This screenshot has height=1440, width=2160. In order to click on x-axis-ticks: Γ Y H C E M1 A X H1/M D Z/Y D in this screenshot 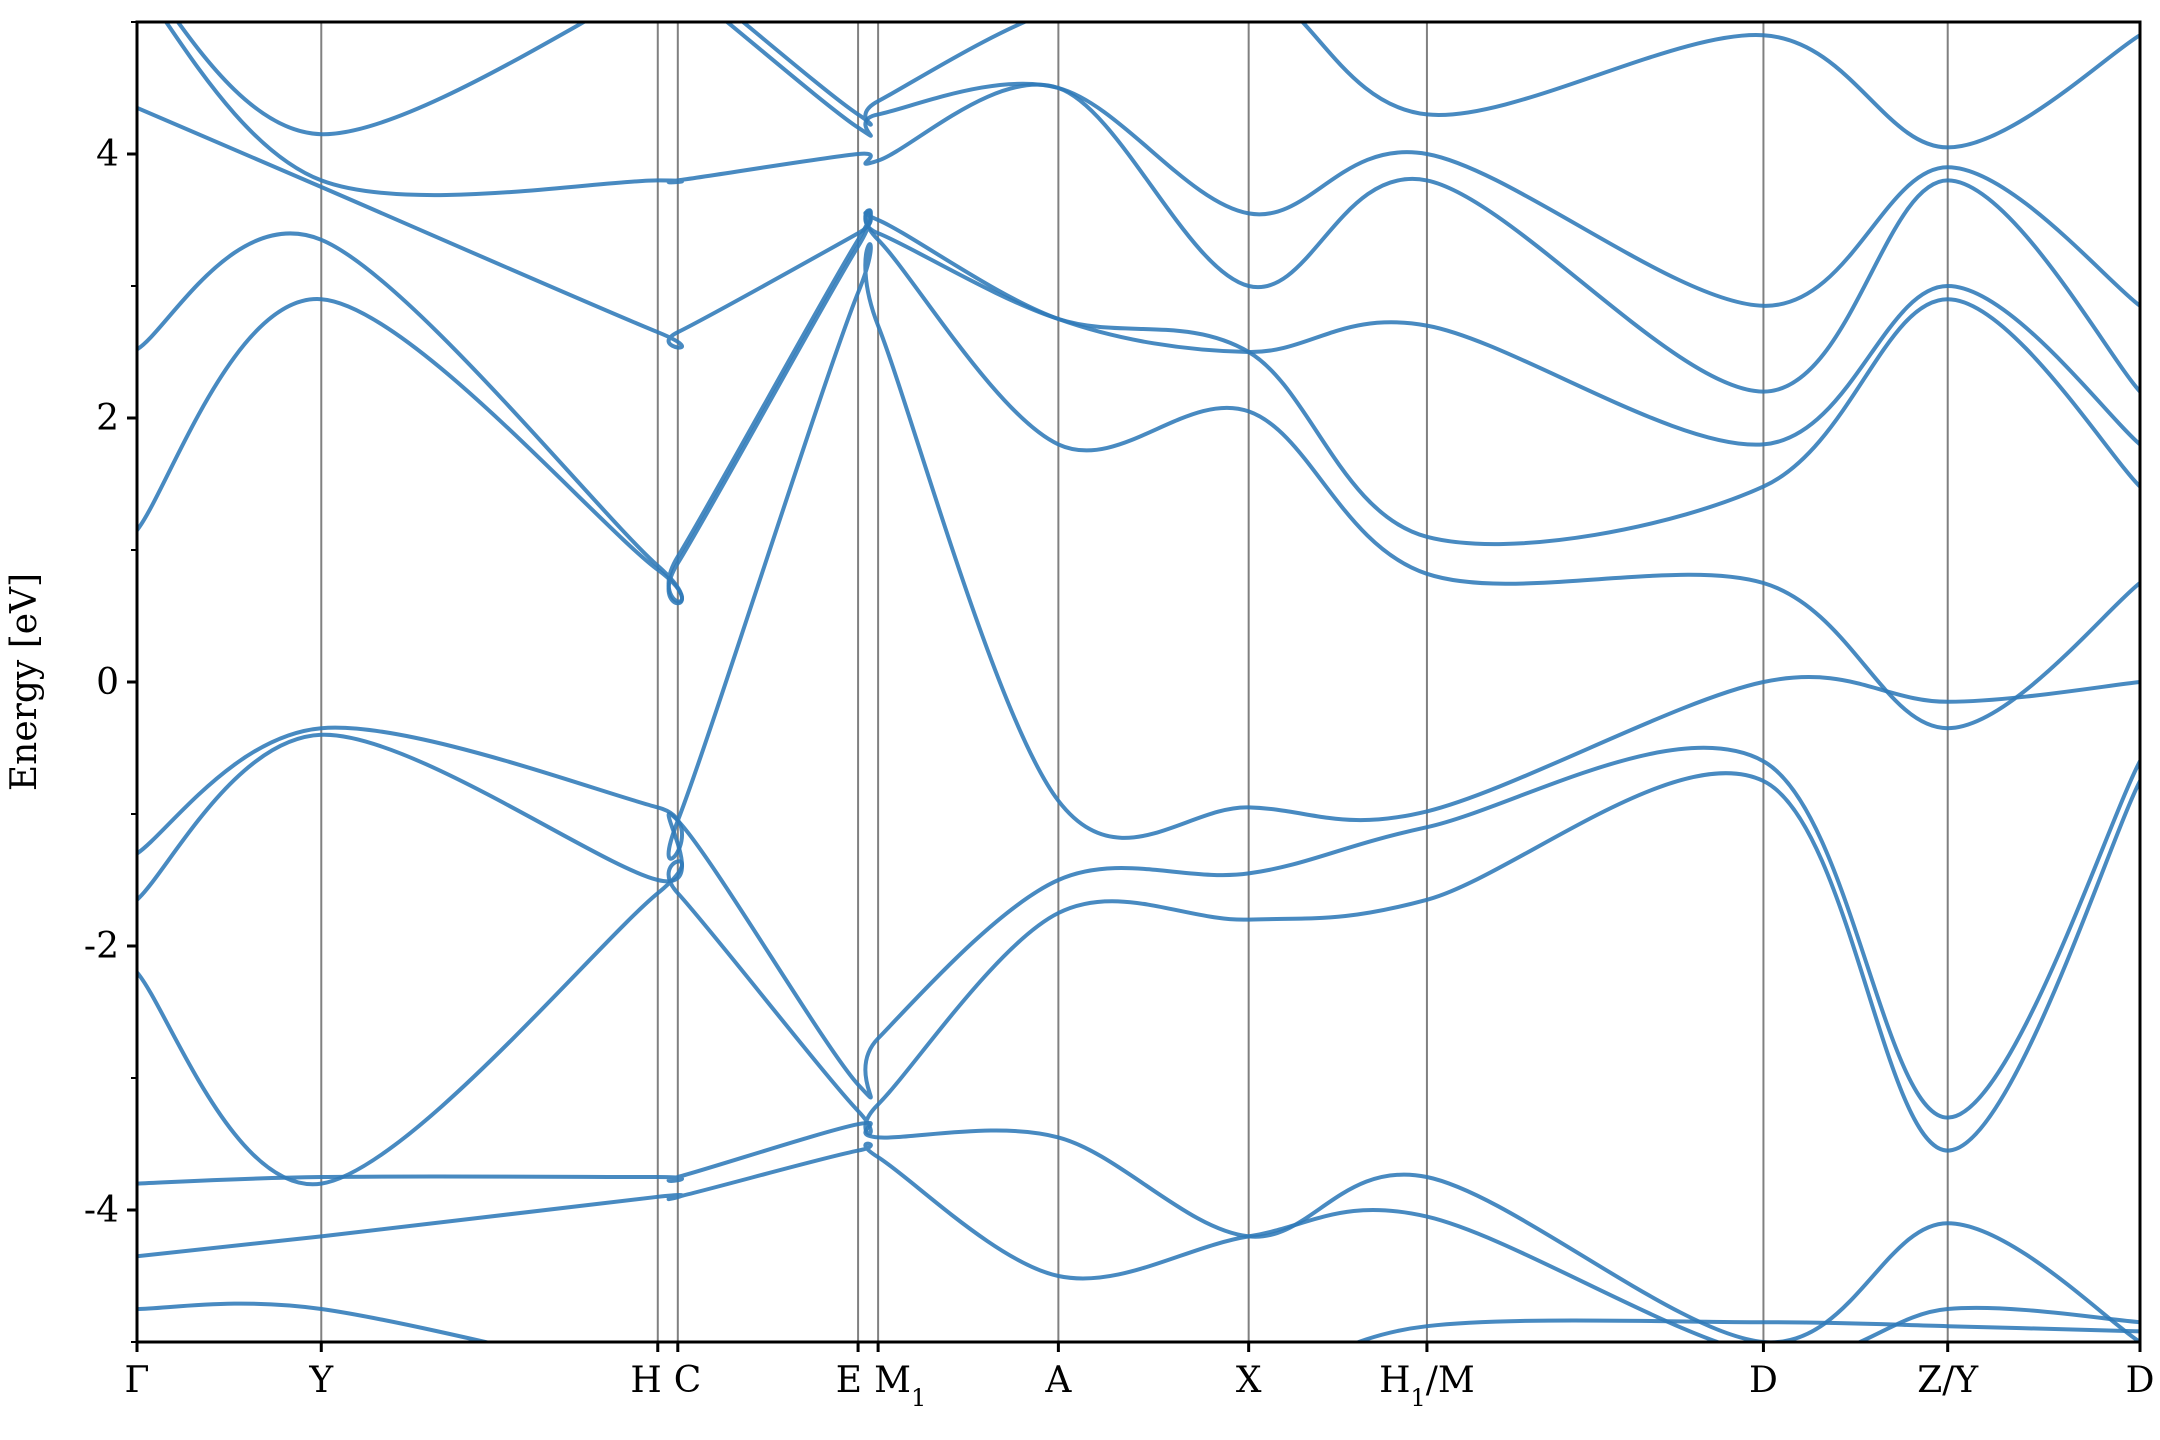, I will do `click(1140, 1377)`.